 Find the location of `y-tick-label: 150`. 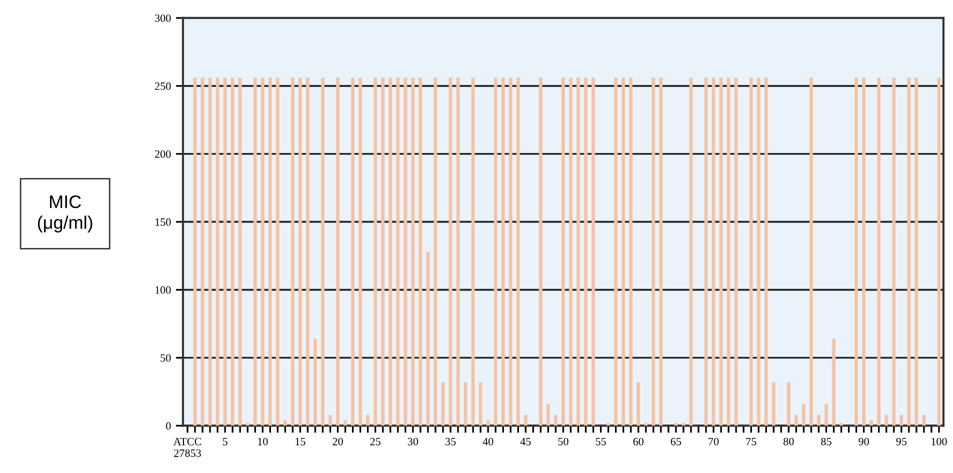

y-tick-label: 150 is located at coordinates (163, 222).